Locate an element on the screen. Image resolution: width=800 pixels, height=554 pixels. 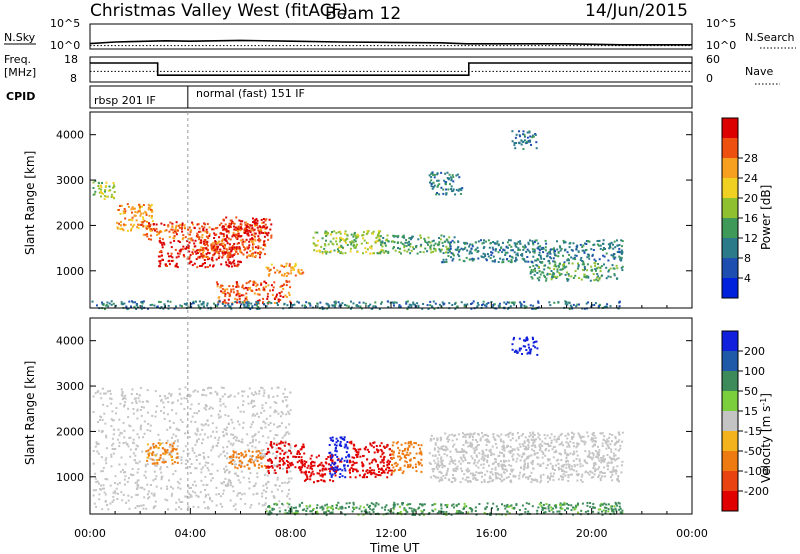
plot-title: Christmas Valley West (fitACF) is located at coordinates (219, 11).